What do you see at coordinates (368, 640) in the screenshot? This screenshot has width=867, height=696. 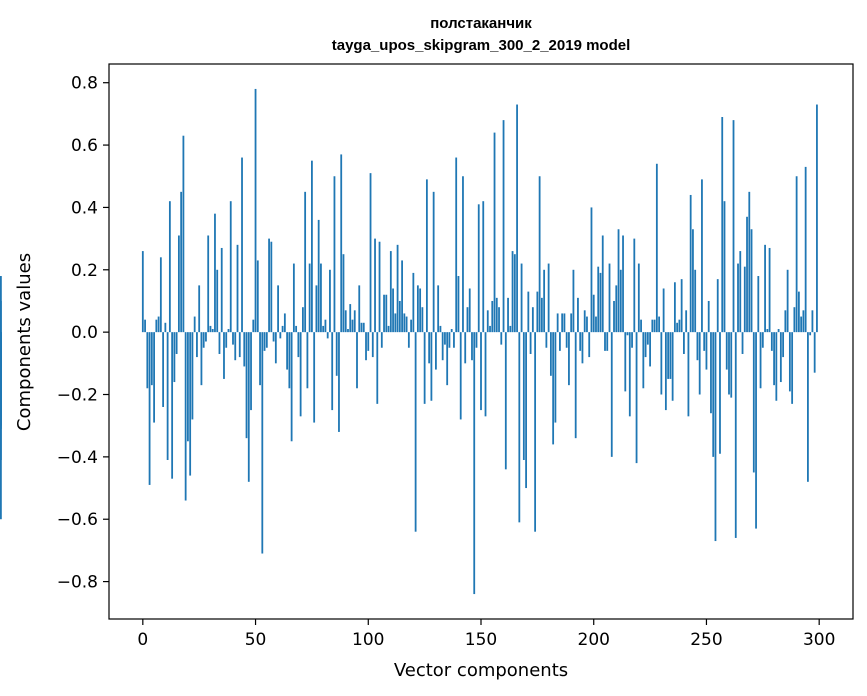 I see `x-tick-label: 100` at bounding box center [368, 640].